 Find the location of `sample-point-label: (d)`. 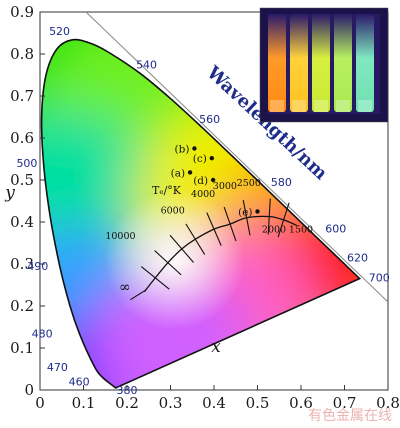

sample-point-label: (d) is located at coordinates (200, 181).